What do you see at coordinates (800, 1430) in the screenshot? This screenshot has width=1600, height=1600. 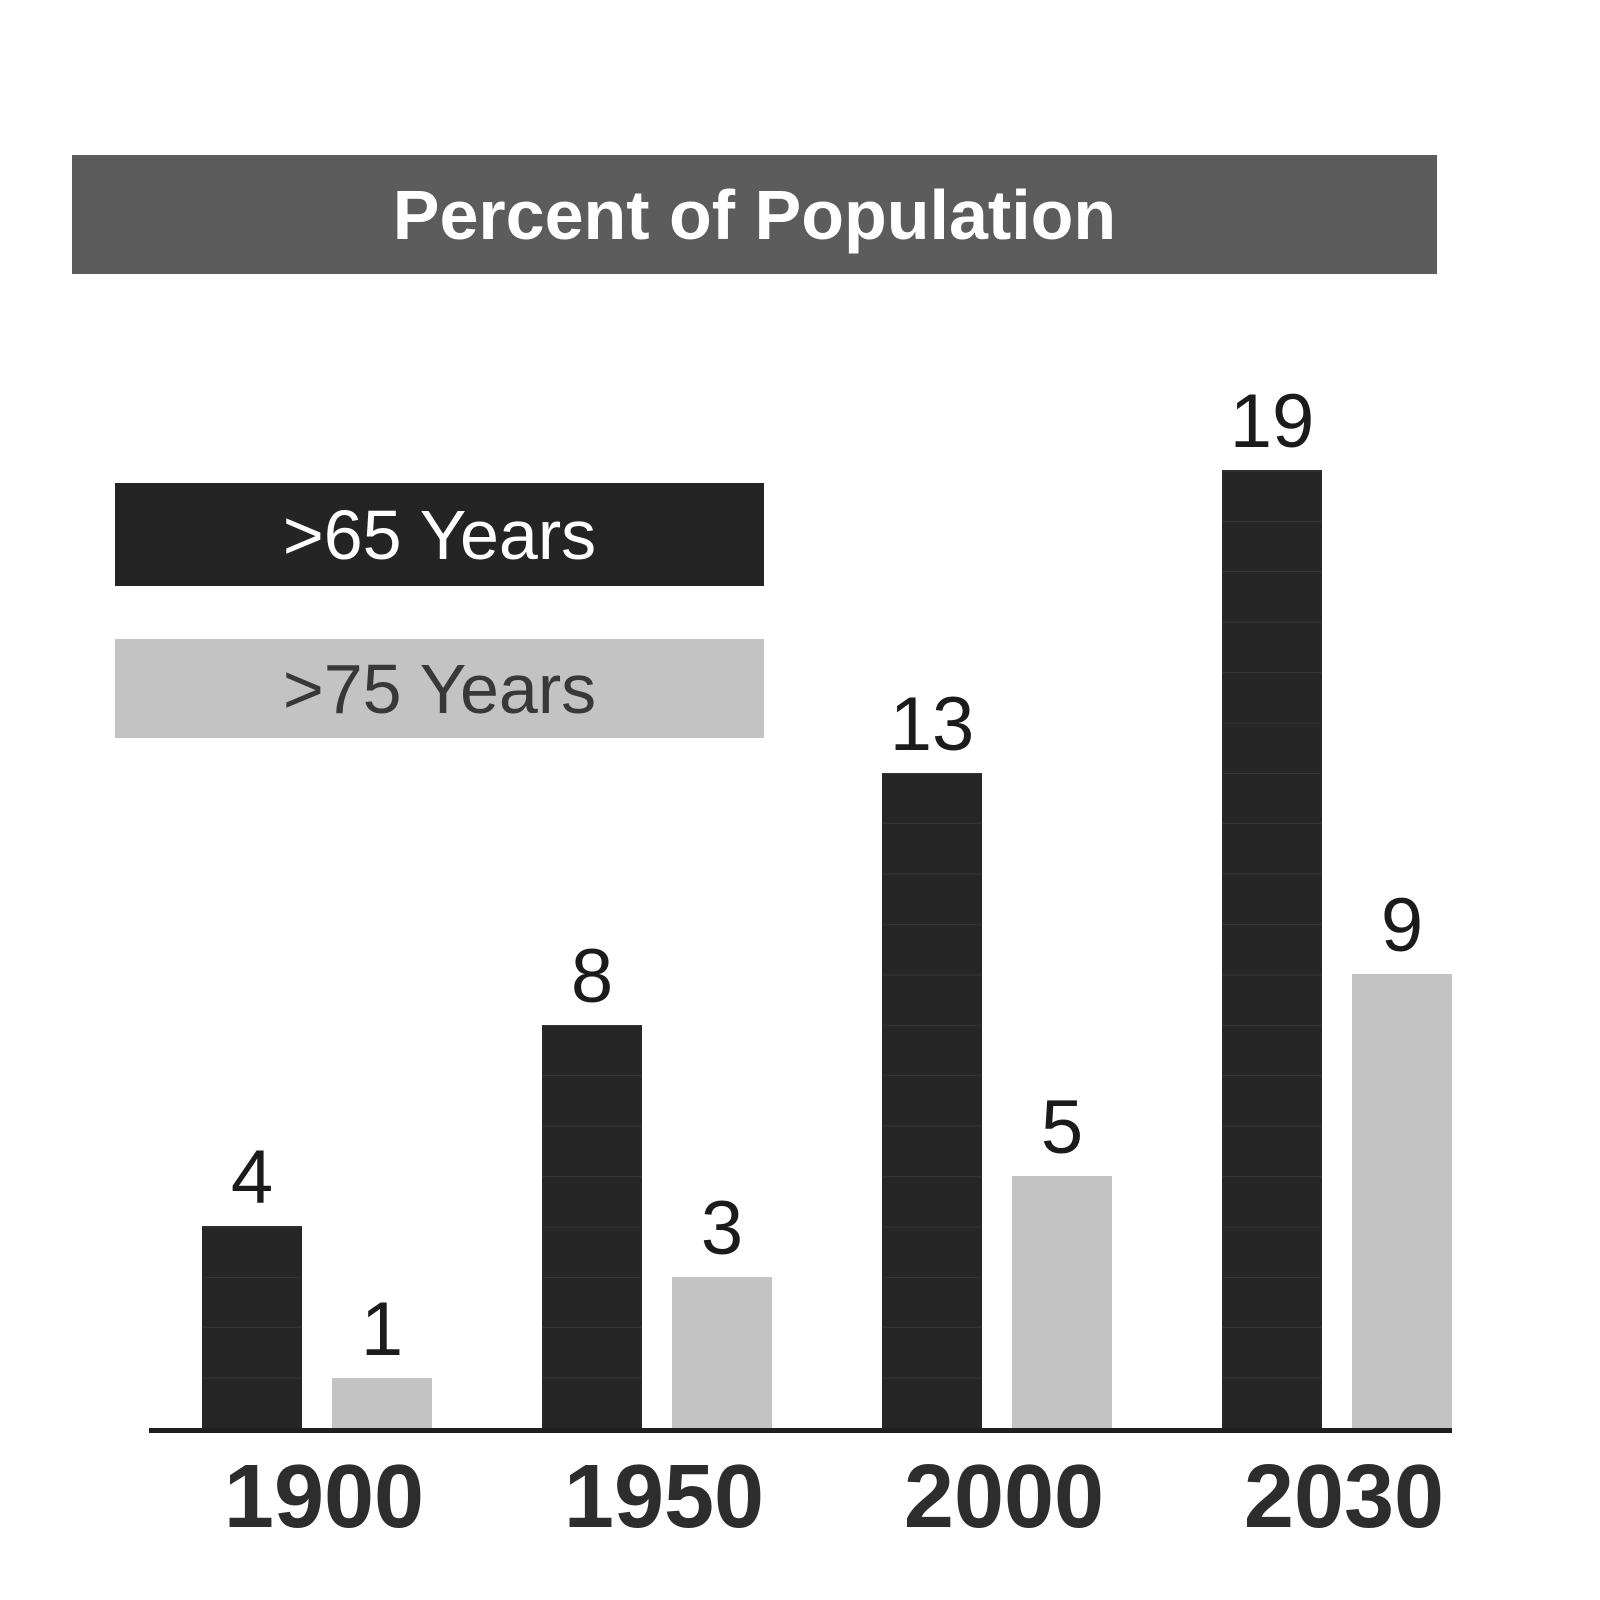 I see `x-axis-line` at bounding box center [800, 1430].